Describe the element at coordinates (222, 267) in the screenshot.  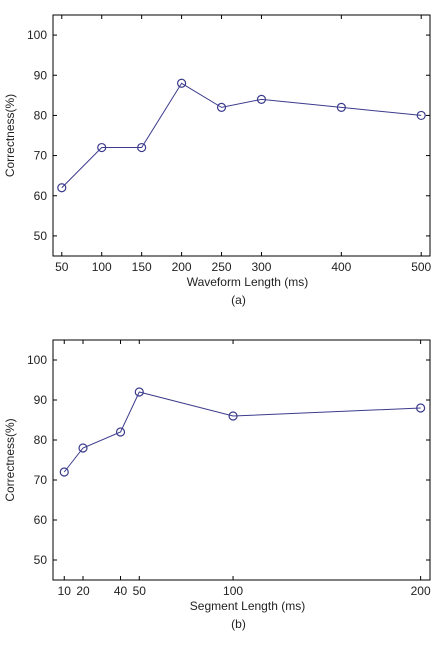
I see `x-tick-label: 250` at that location.